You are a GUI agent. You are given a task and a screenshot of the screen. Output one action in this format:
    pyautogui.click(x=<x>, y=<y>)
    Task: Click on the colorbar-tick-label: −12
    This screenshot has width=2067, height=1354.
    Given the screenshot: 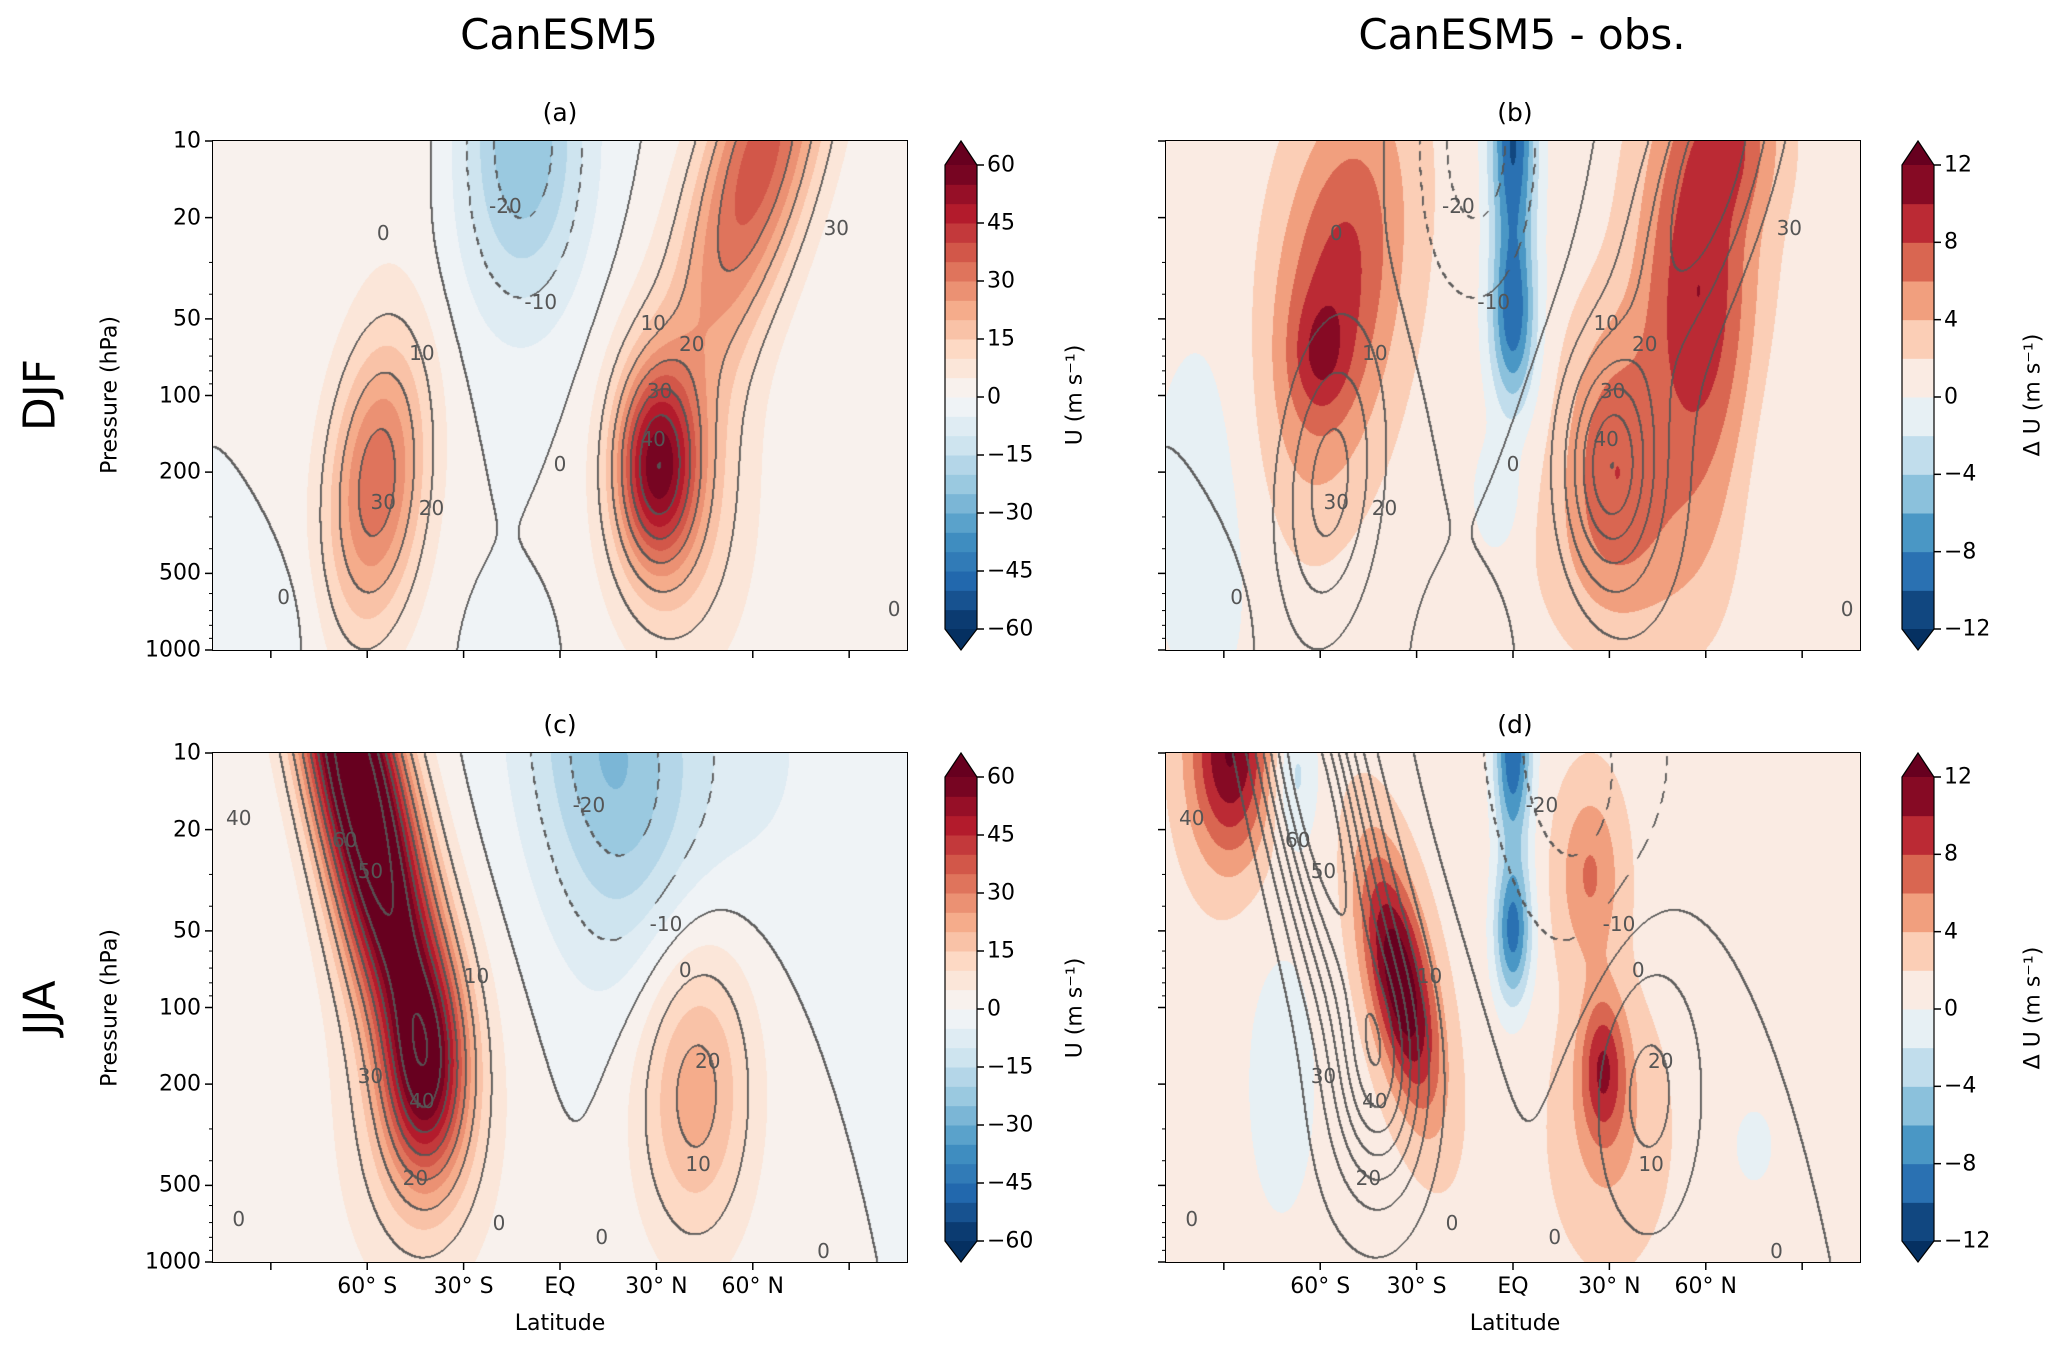 What is the action you would take?
    pyautogui.click(x=1967, y=1241)
    